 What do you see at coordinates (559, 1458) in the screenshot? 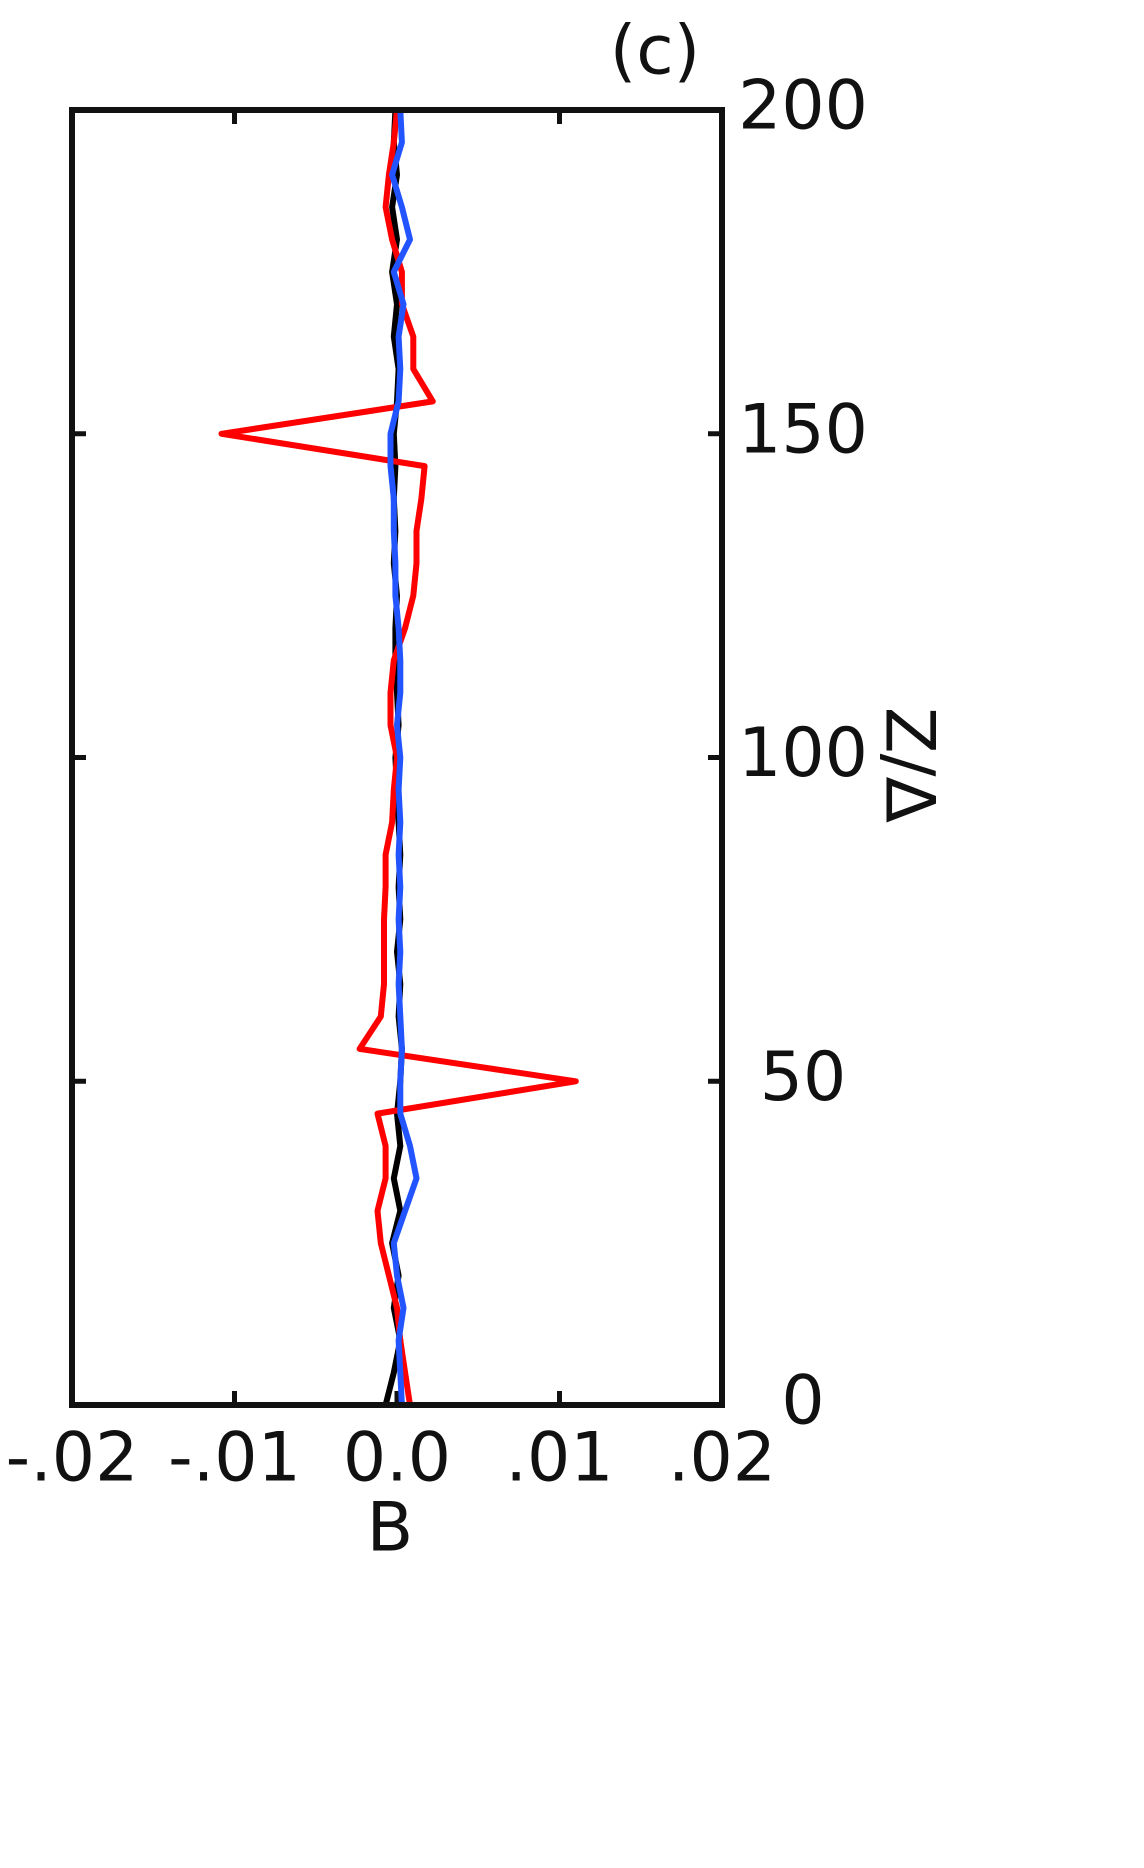
I see `x-tick-label: .01` at bounding box center [559, 1458].